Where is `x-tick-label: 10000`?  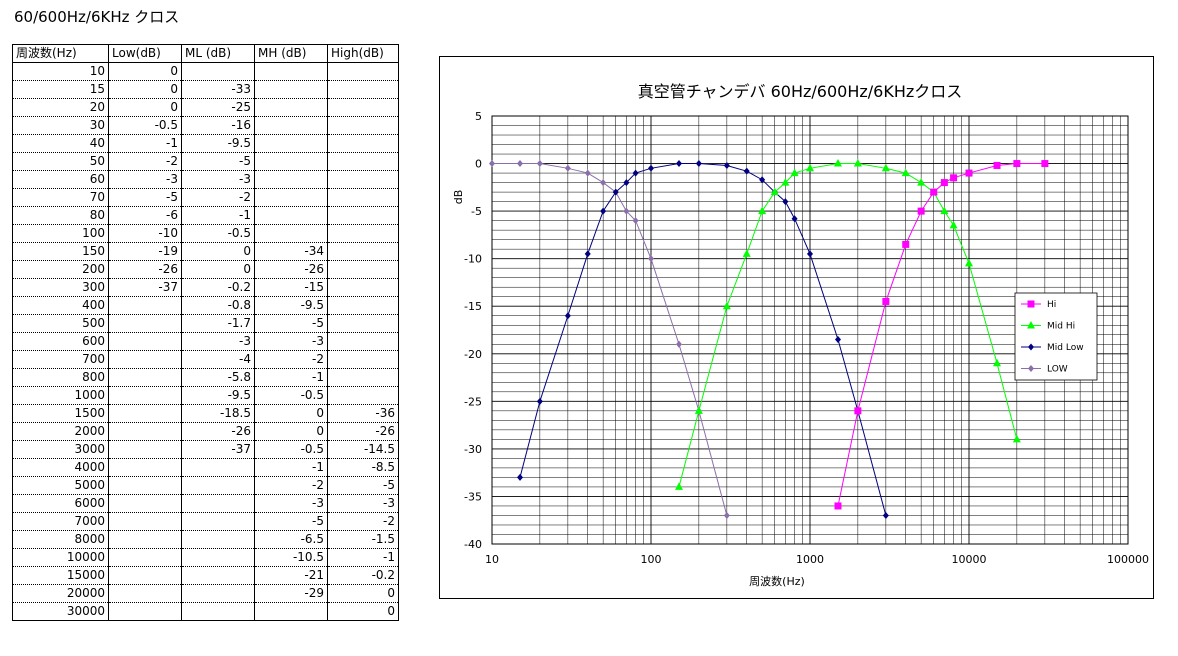 x-tick-label: 10000 is located at coordinates (969, 559).